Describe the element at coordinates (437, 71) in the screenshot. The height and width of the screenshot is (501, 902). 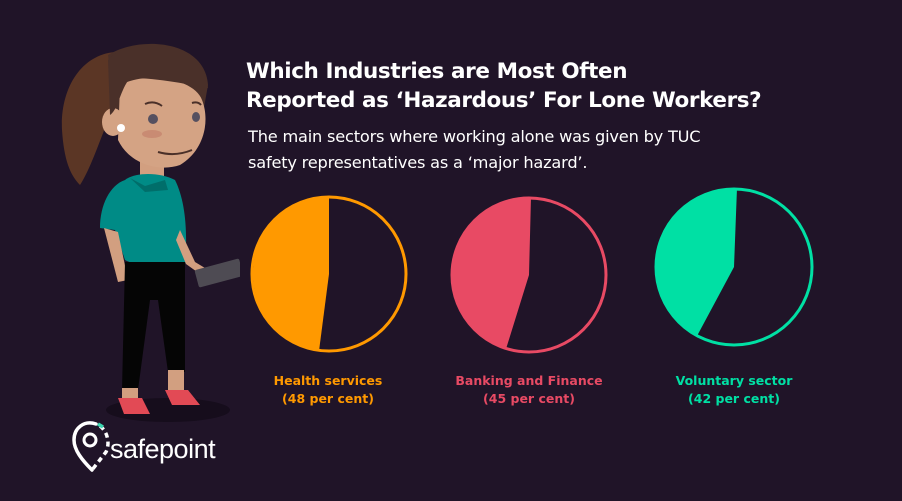
I see `title-line-1: Which Industries are Most Often` at that location.